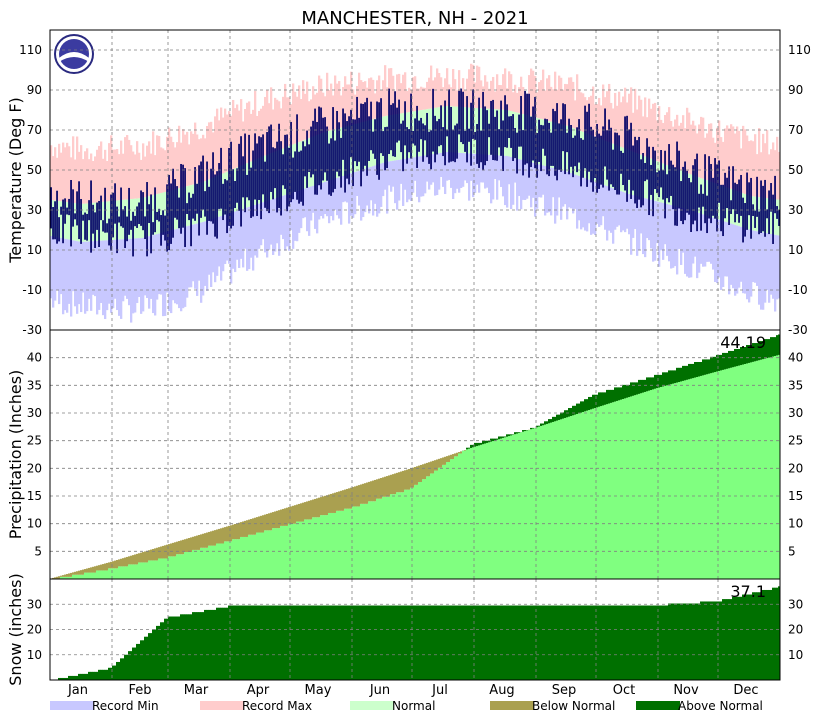 The image size is (830, 720). Describe the element at coordinates (30, 50) in the screenshot. I see `y-tick-label-left: 110` at that location.